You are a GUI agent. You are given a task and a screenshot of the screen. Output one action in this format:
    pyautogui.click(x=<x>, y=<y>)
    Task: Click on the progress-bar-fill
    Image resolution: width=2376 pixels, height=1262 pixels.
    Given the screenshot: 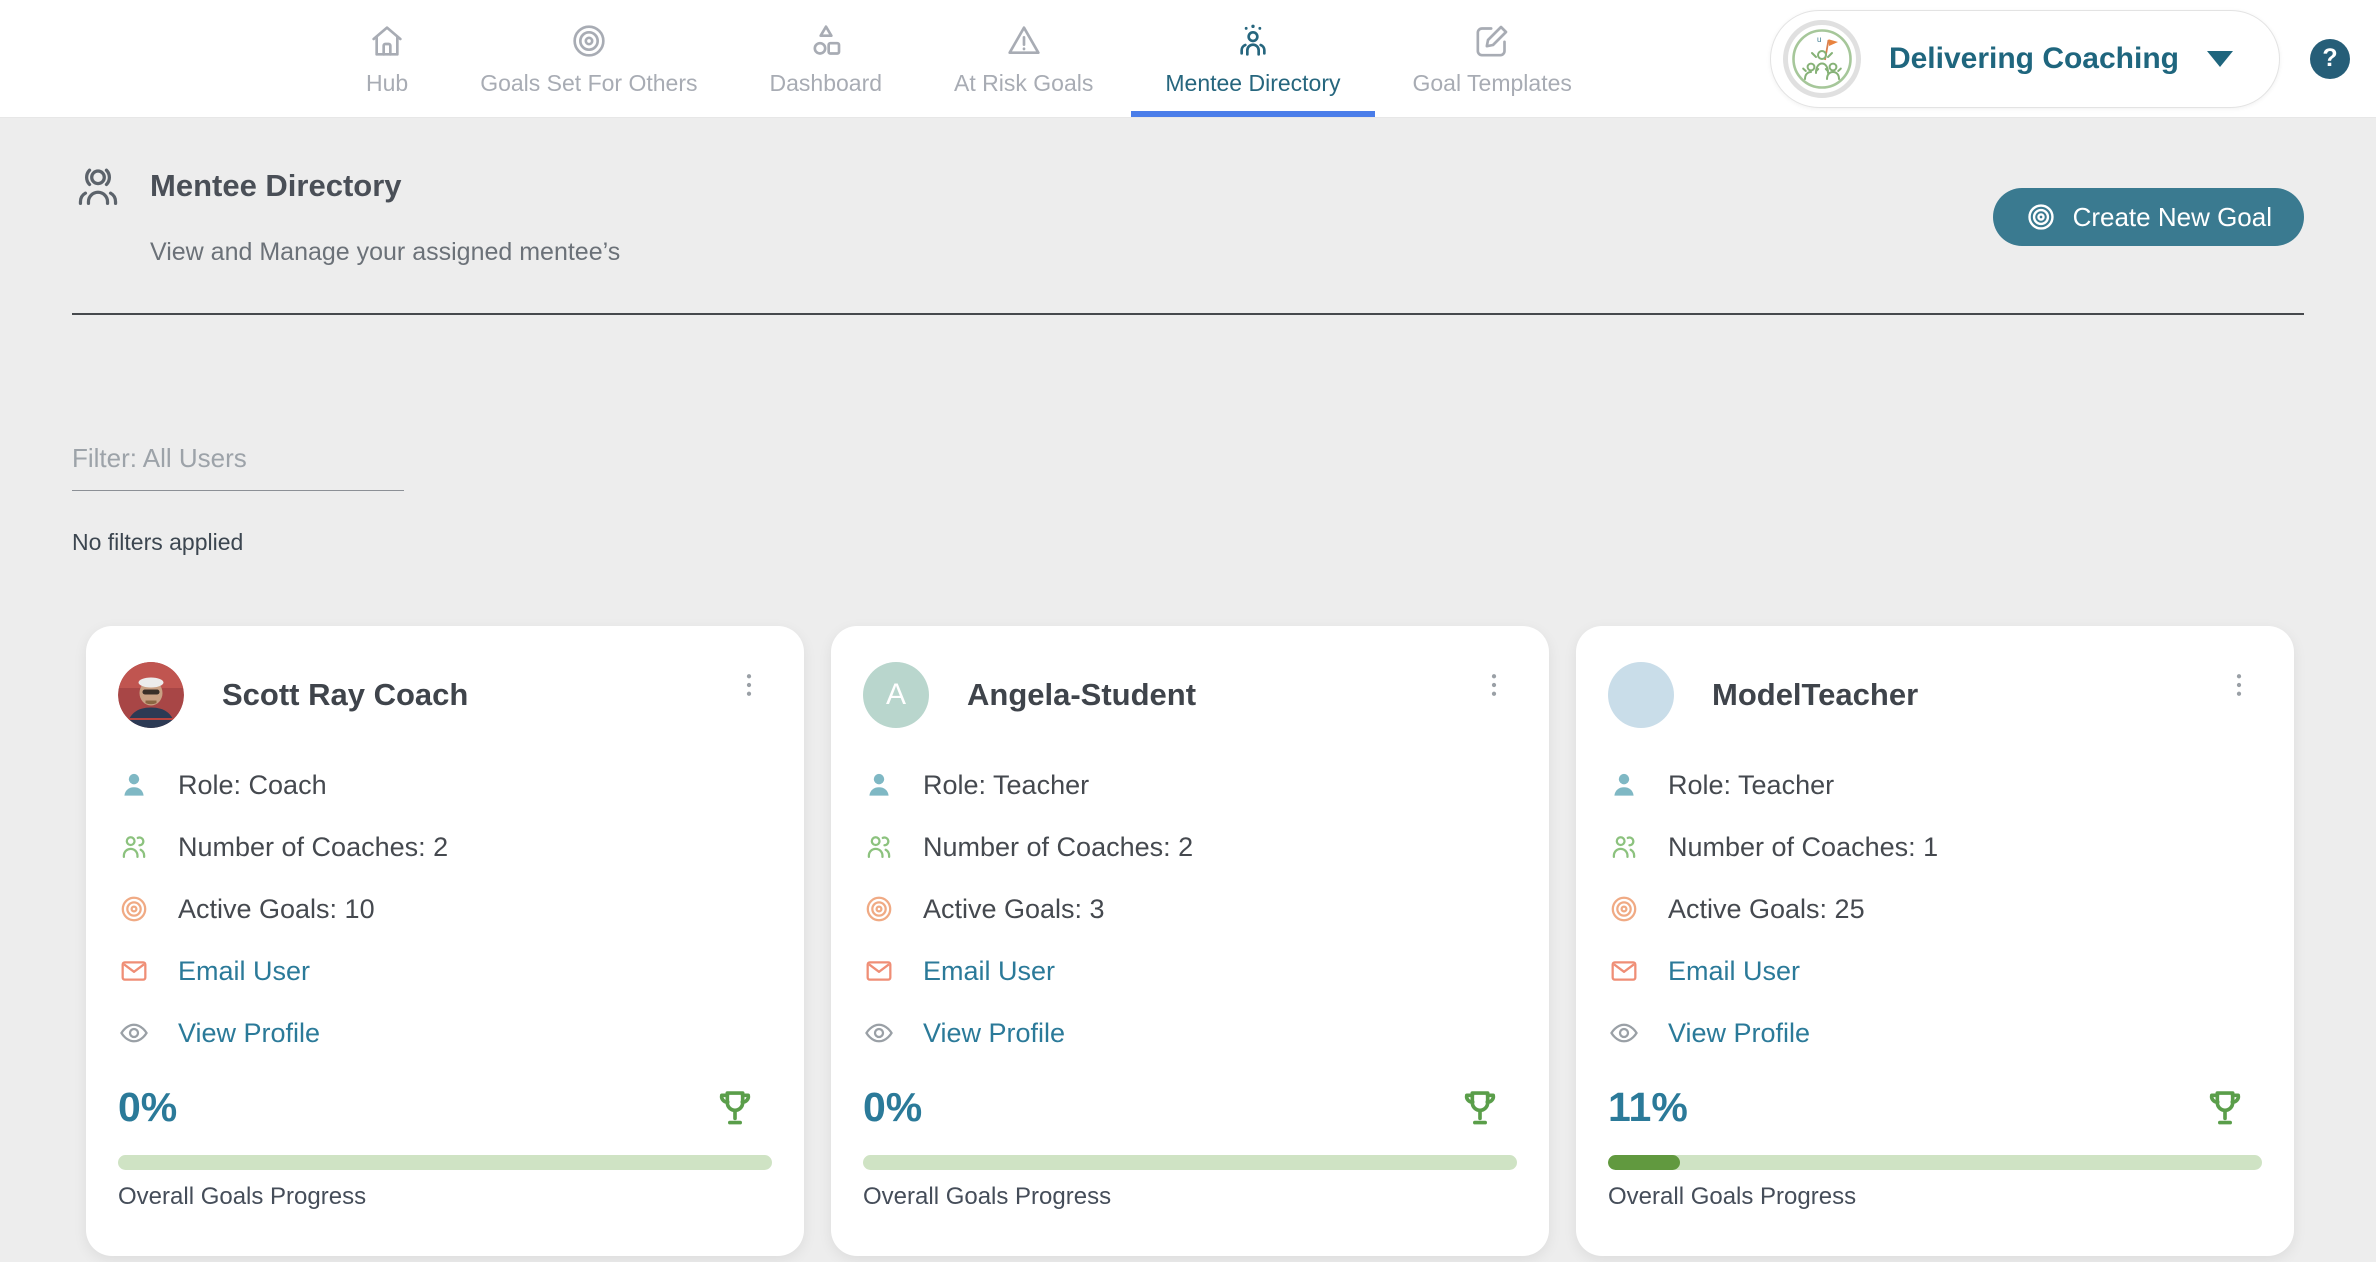 What is the action you would take?
    pyautogui.click(x=1644, y=1162)
    